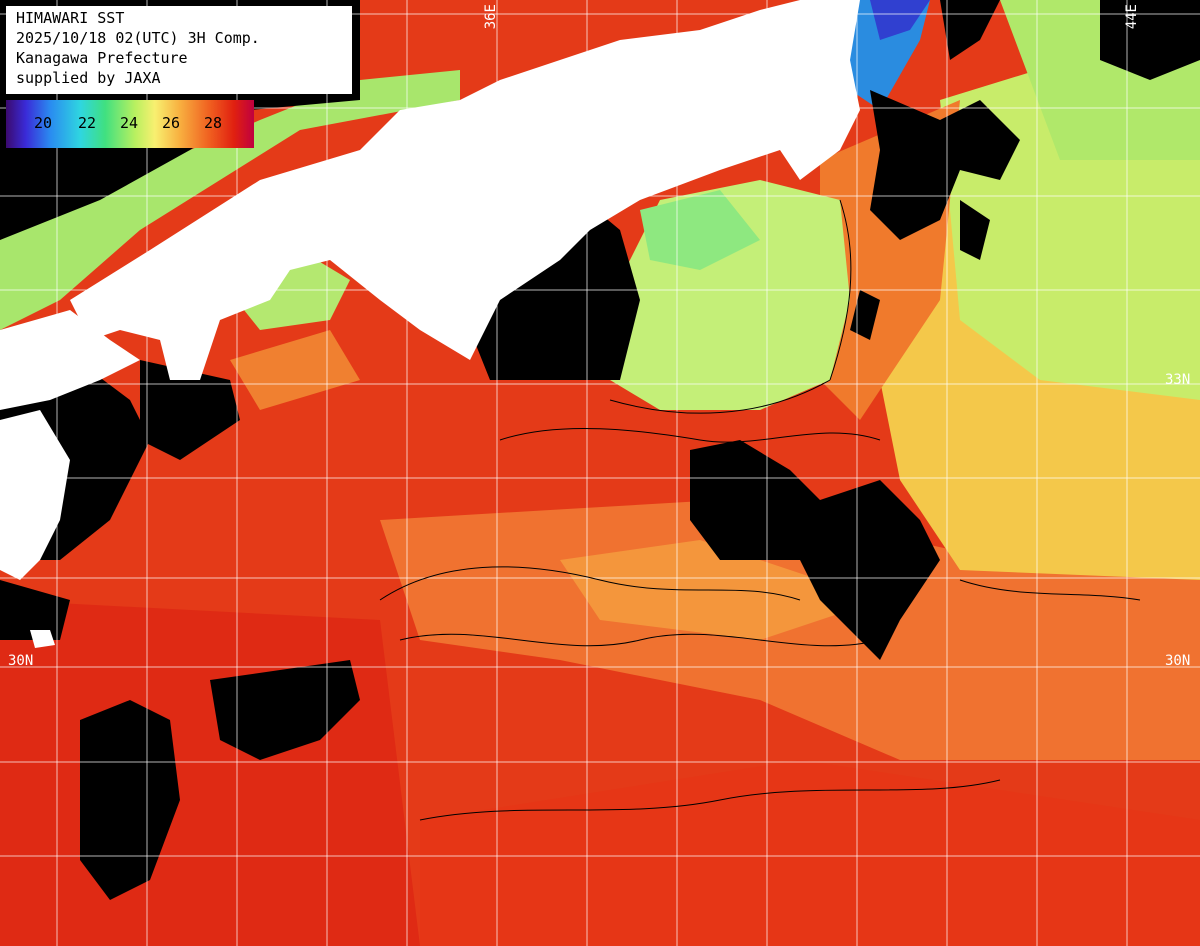 This screenshot has width=1200, height=946. Describe the element at coordinates (405, 255) in the screenshot. I see `land-peninsula` at that location.